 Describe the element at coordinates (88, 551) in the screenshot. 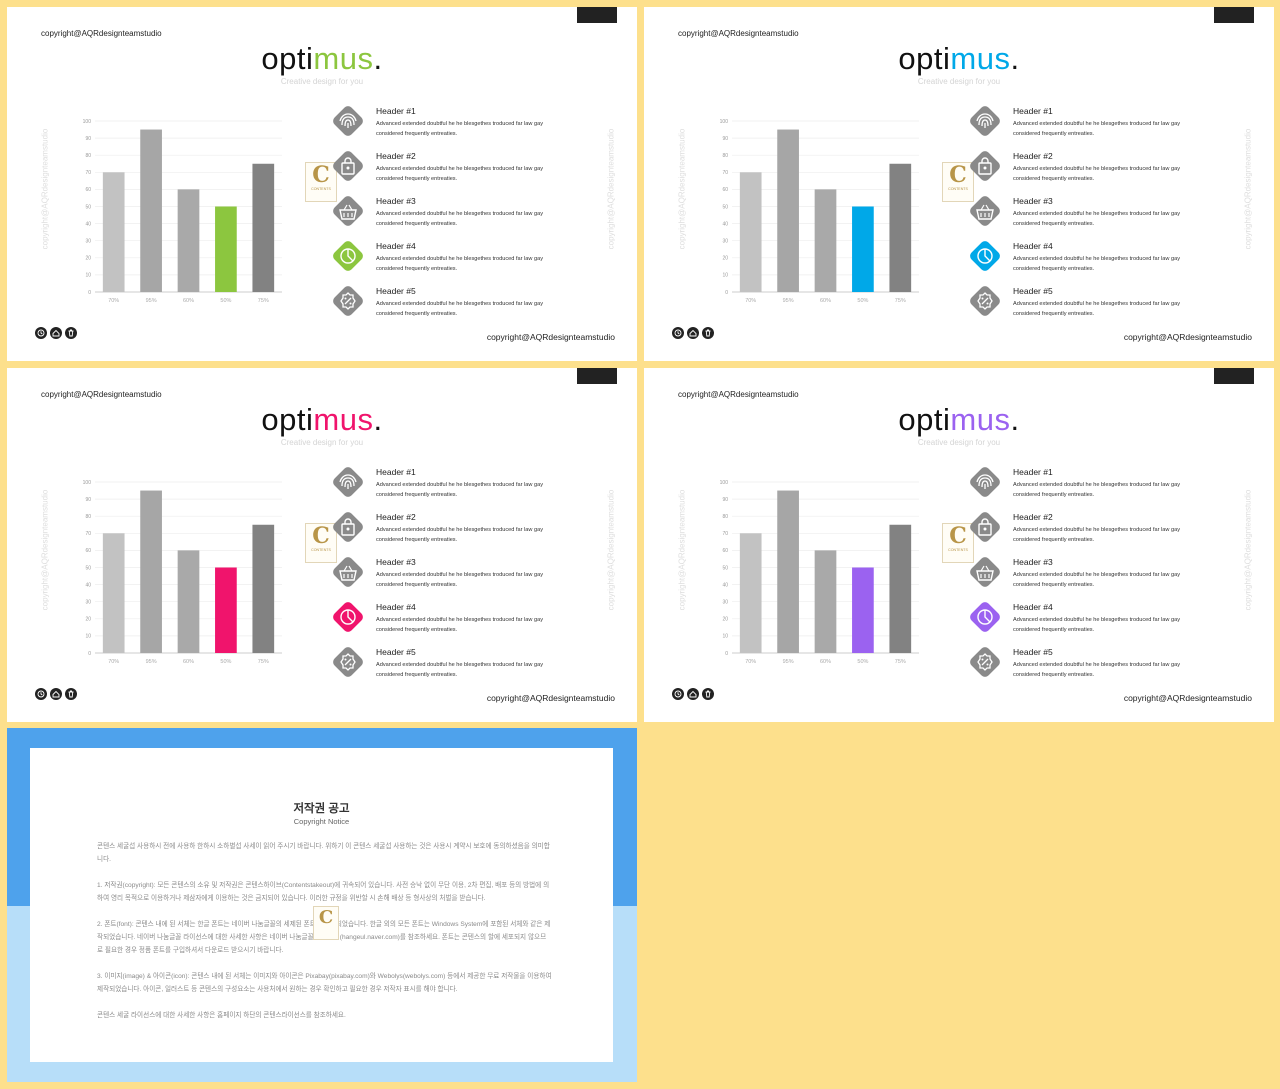

I see `y-tick-label: 60` at that location.